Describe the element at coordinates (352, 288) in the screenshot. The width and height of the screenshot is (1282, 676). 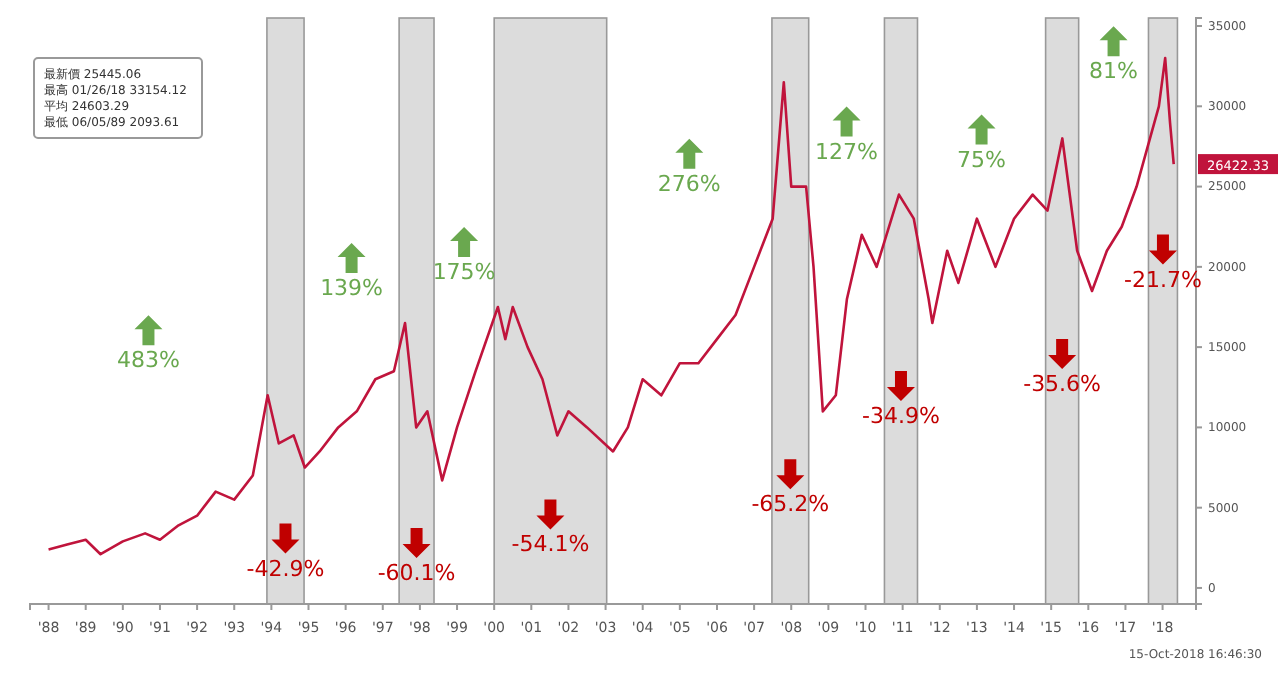
I see `annotation: 139%` at that location.